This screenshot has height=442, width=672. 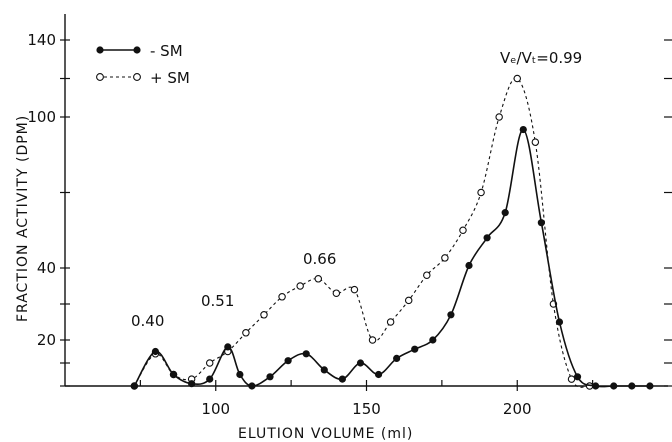 What do you see at coordinates (217, 301) in the screenshot?
I see `annotation-051: 0.51` at bounding box center [217, 301].